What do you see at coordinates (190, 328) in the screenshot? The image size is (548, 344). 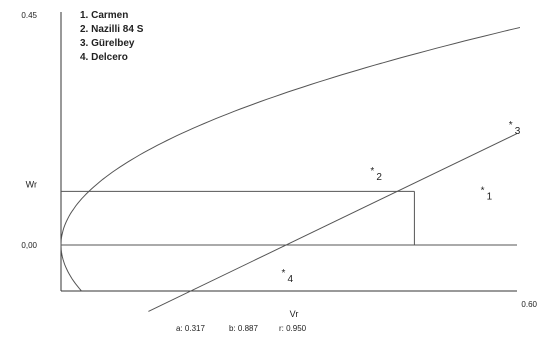 I see `annotation-a: a: 0.317` at bounding box center [190, 328].